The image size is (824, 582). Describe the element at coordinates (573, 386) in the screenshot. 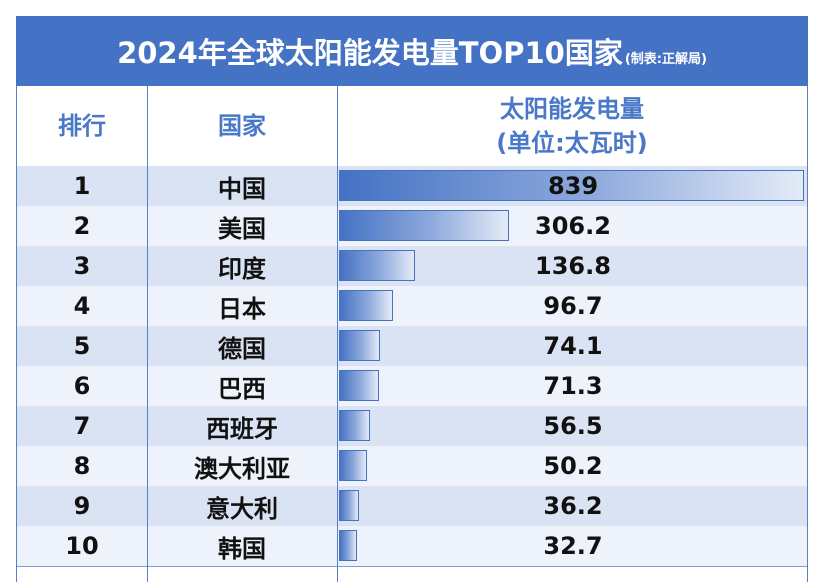

I see `value-label: 71.3` at that location.